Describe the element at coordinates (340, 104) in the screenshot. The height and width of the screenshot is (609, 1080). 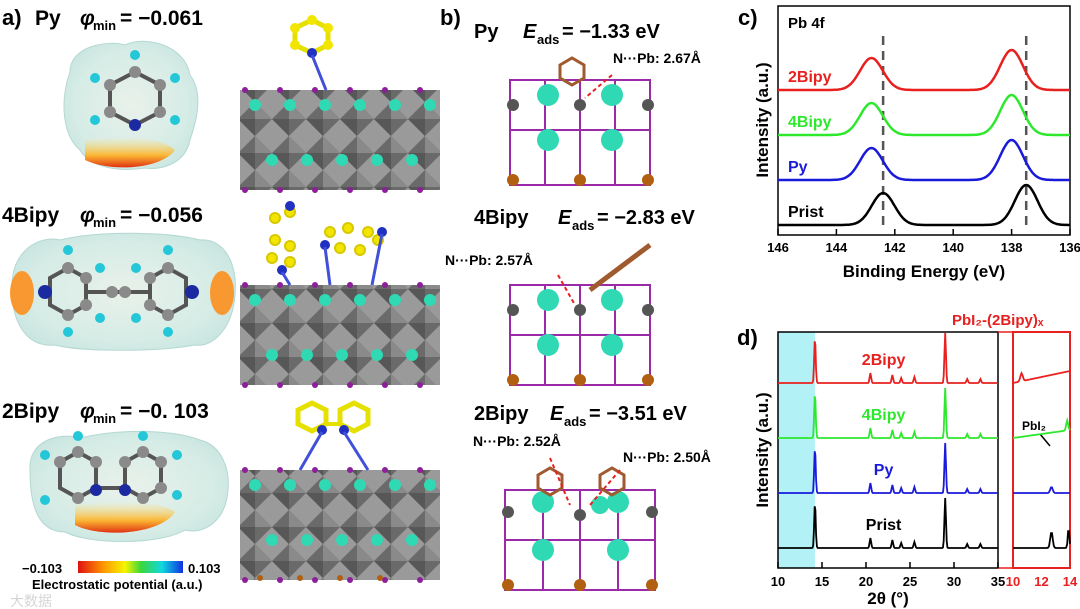
I see `slab-py` at that location.